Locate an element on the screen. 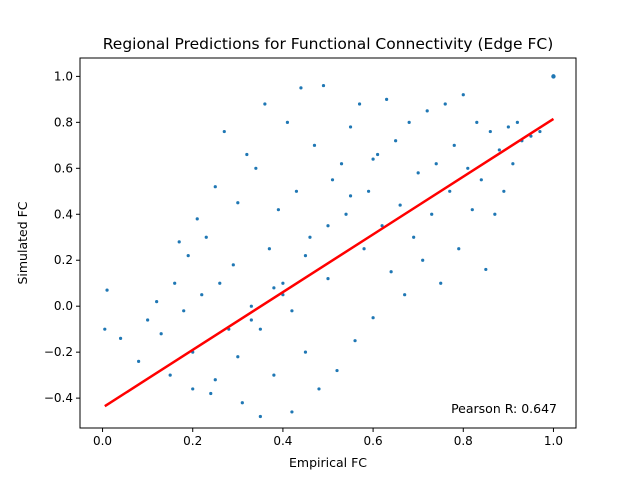 The image size is (640, 480). y-axis-label: Simulated FC is located at coordinates (22, 242).